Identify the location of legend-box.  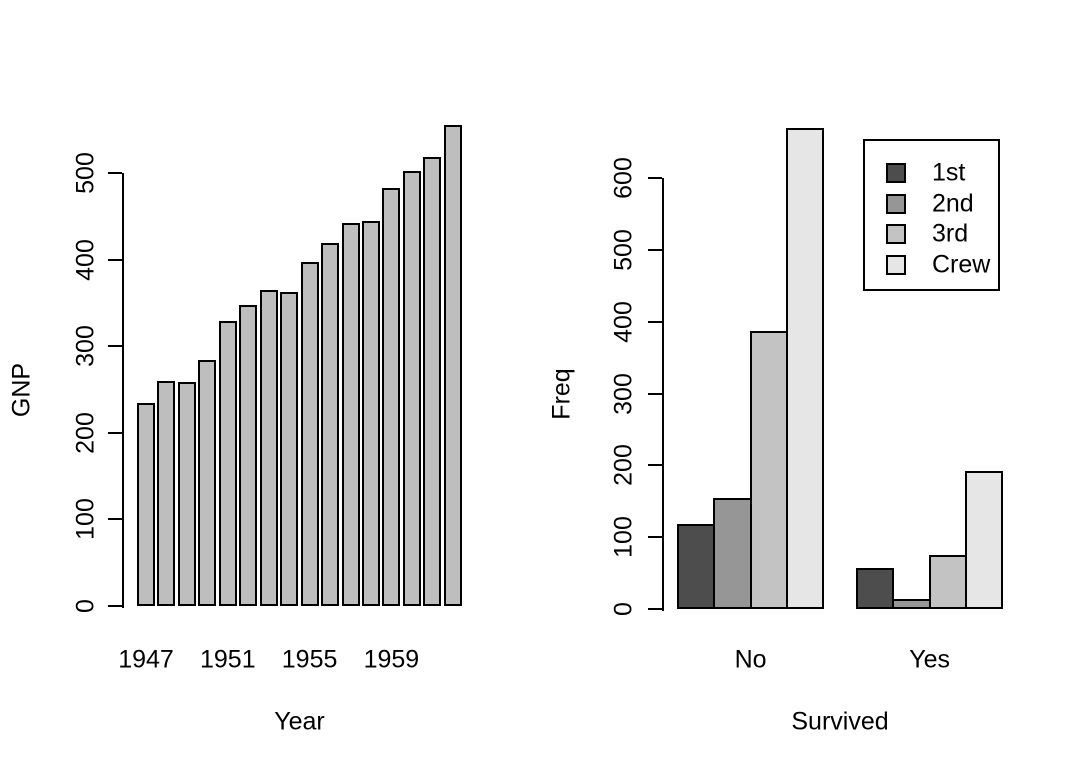
(931, 215).